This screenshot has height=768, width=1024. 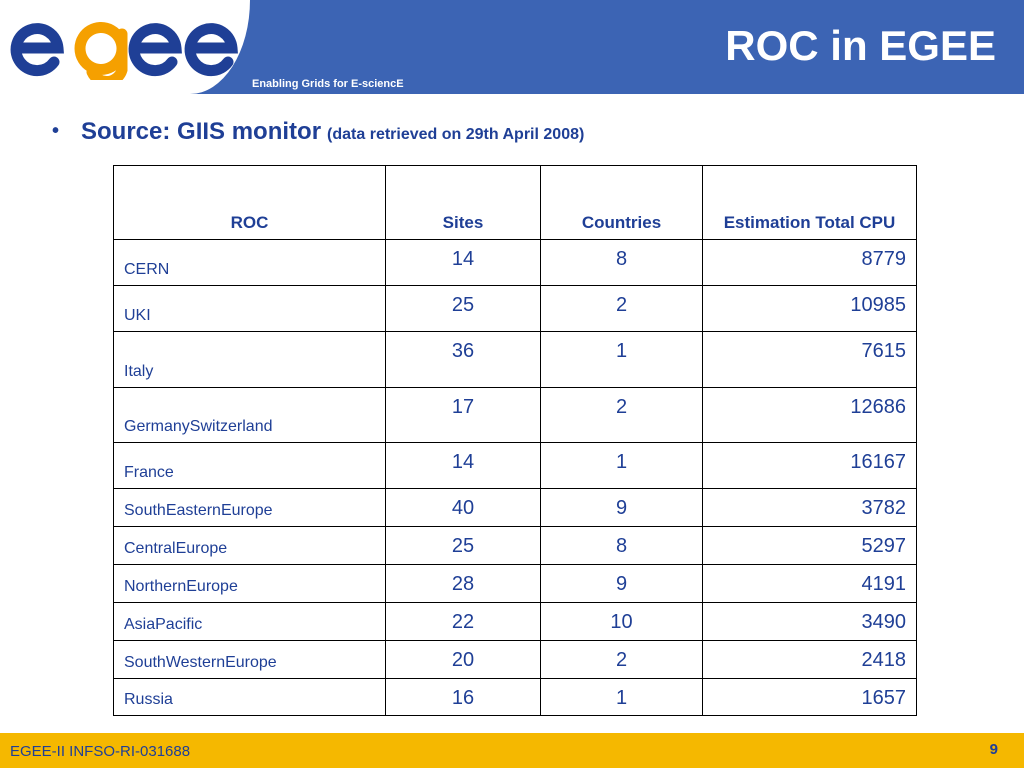 What do you see at coordinates (809, 202) in the screenshot?
I see `header-cpu: Estimation Total CPU` at bounding box center [809, 202].